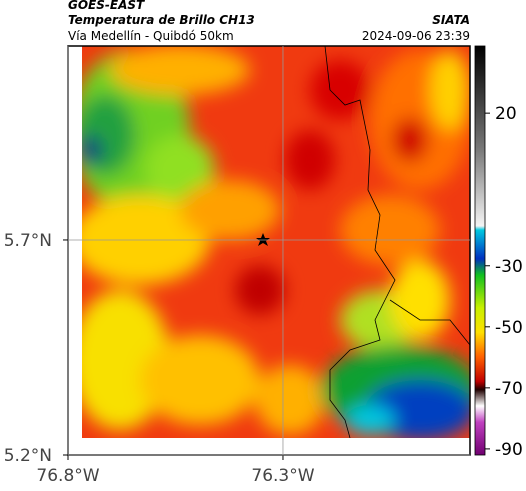 This screenshot has height=491, width=526. I want to click on colorbar-tick-label: -30, so click(509, 267).